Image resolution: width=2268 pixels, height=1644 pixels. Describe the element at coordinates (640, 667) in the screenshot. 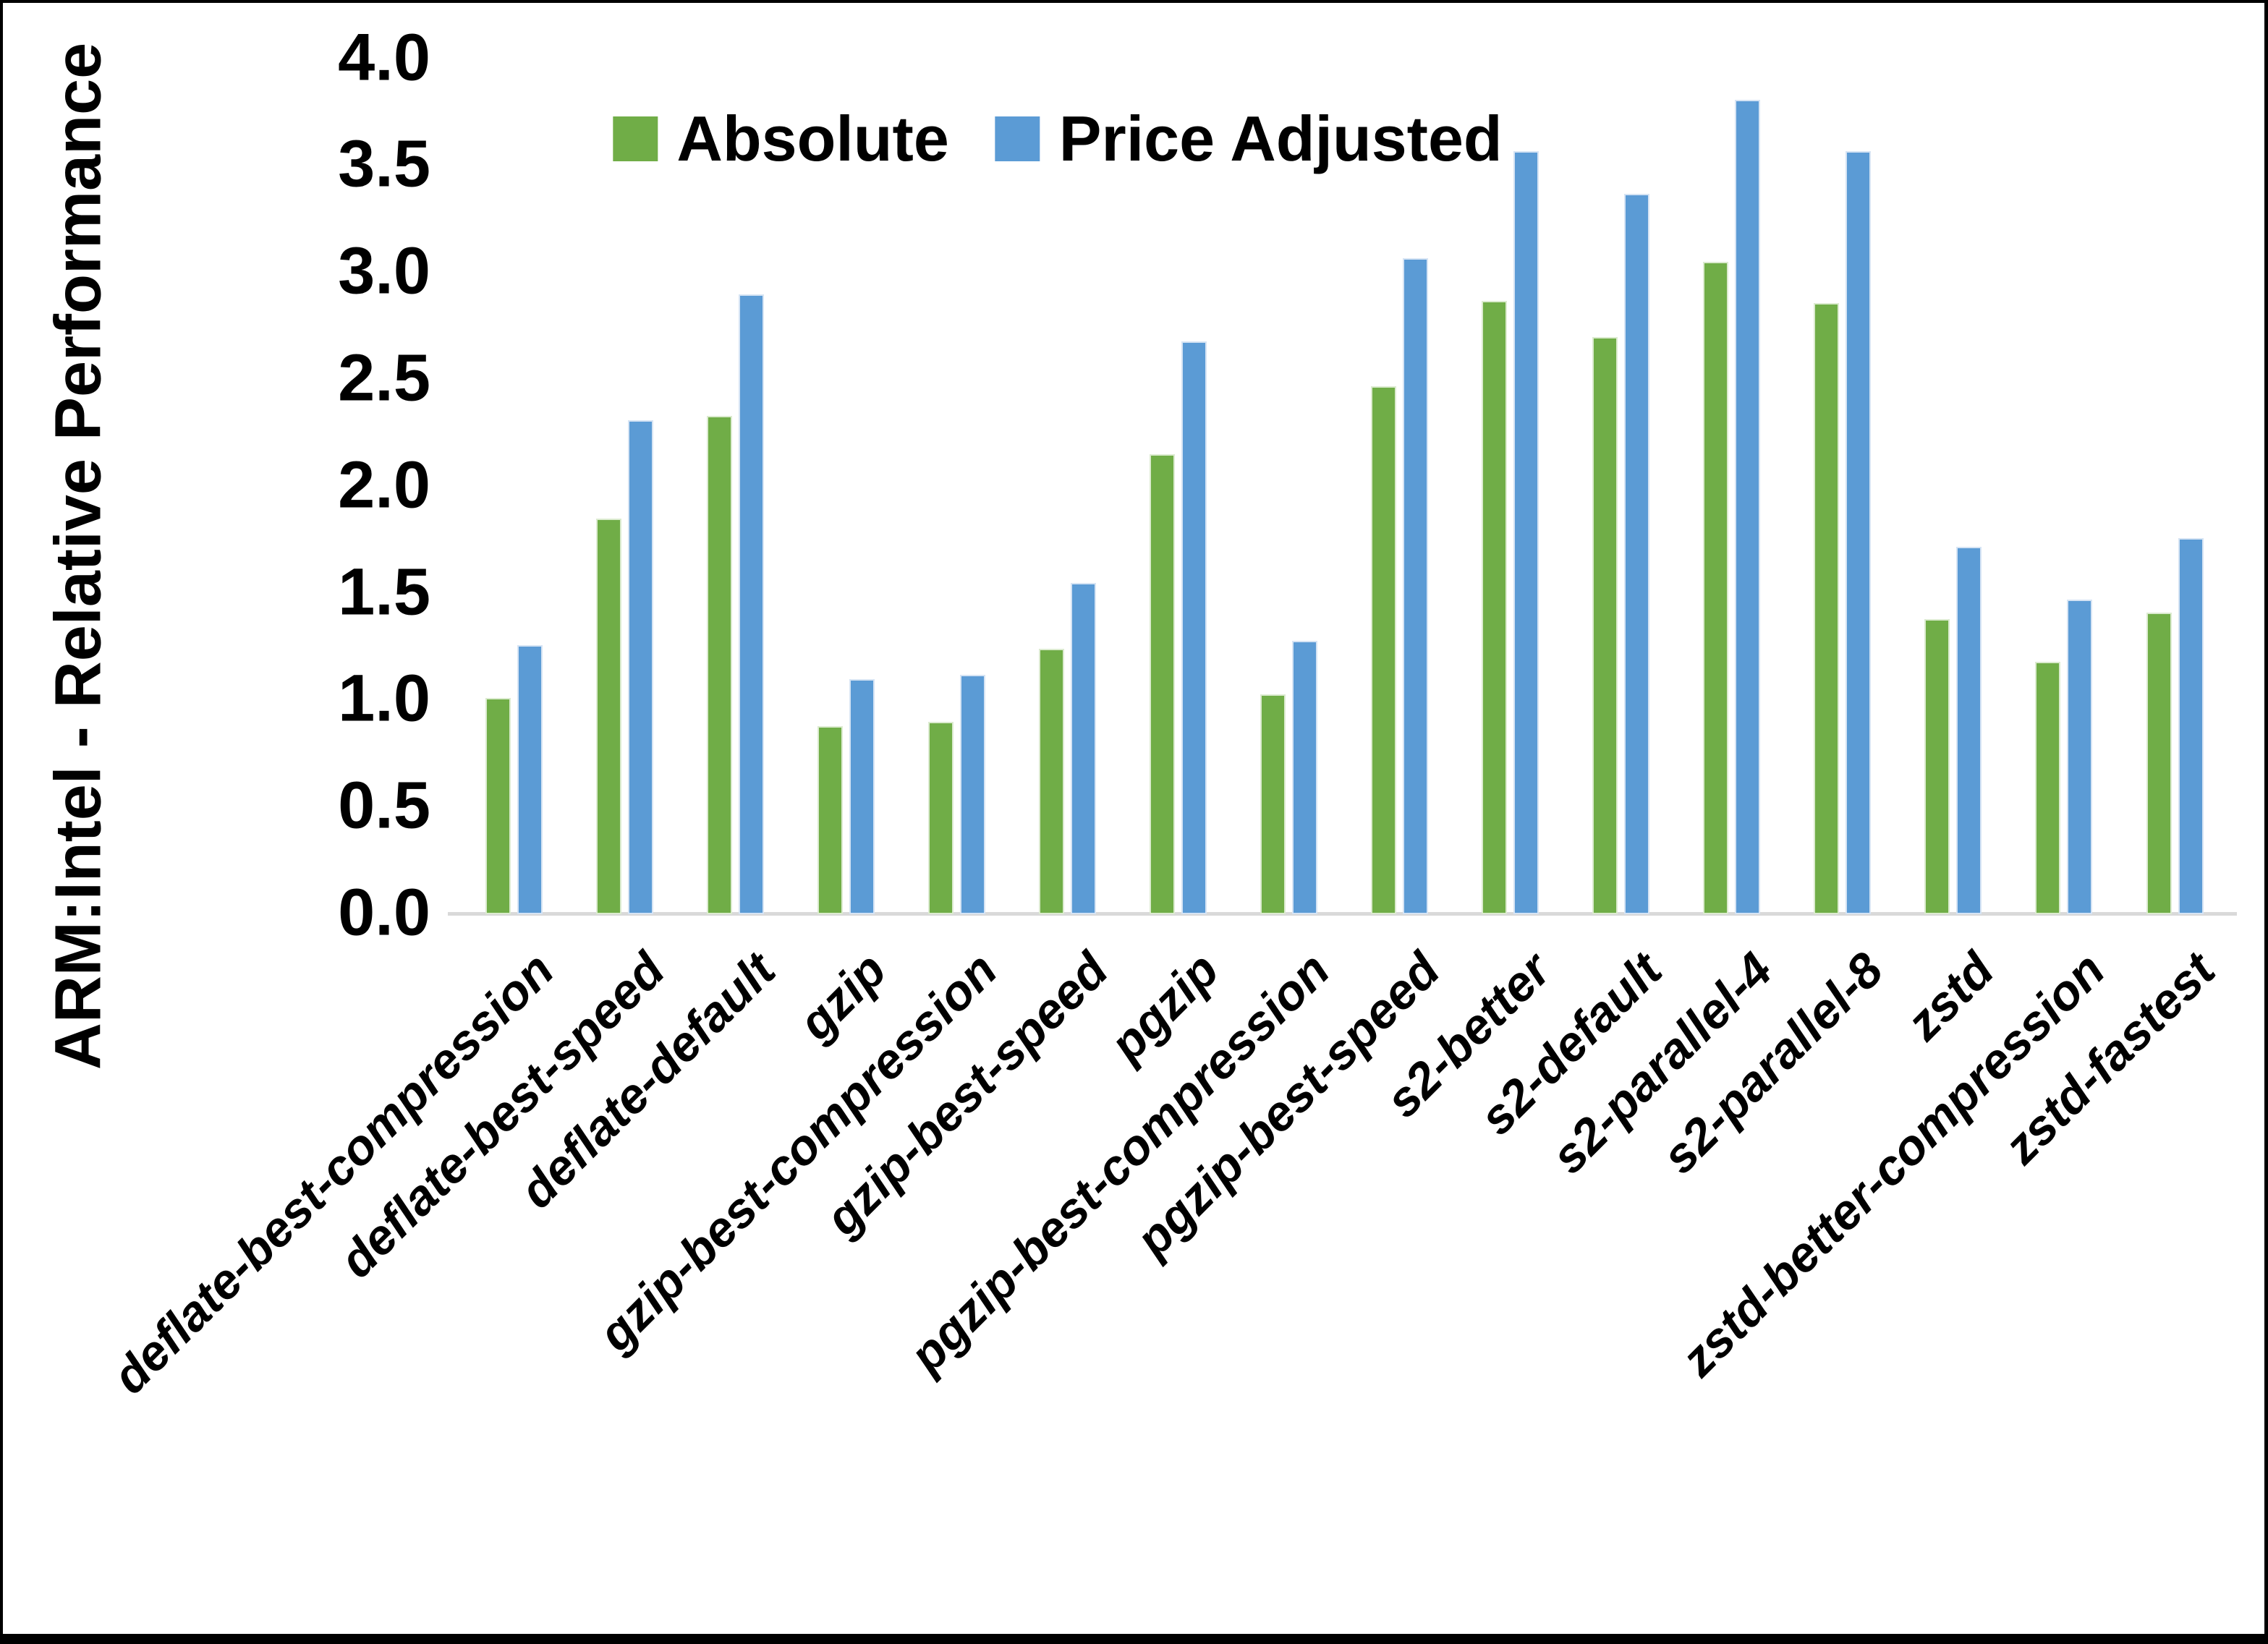

I see `bar-price-adjusted-deflate-best-speed` at that location.